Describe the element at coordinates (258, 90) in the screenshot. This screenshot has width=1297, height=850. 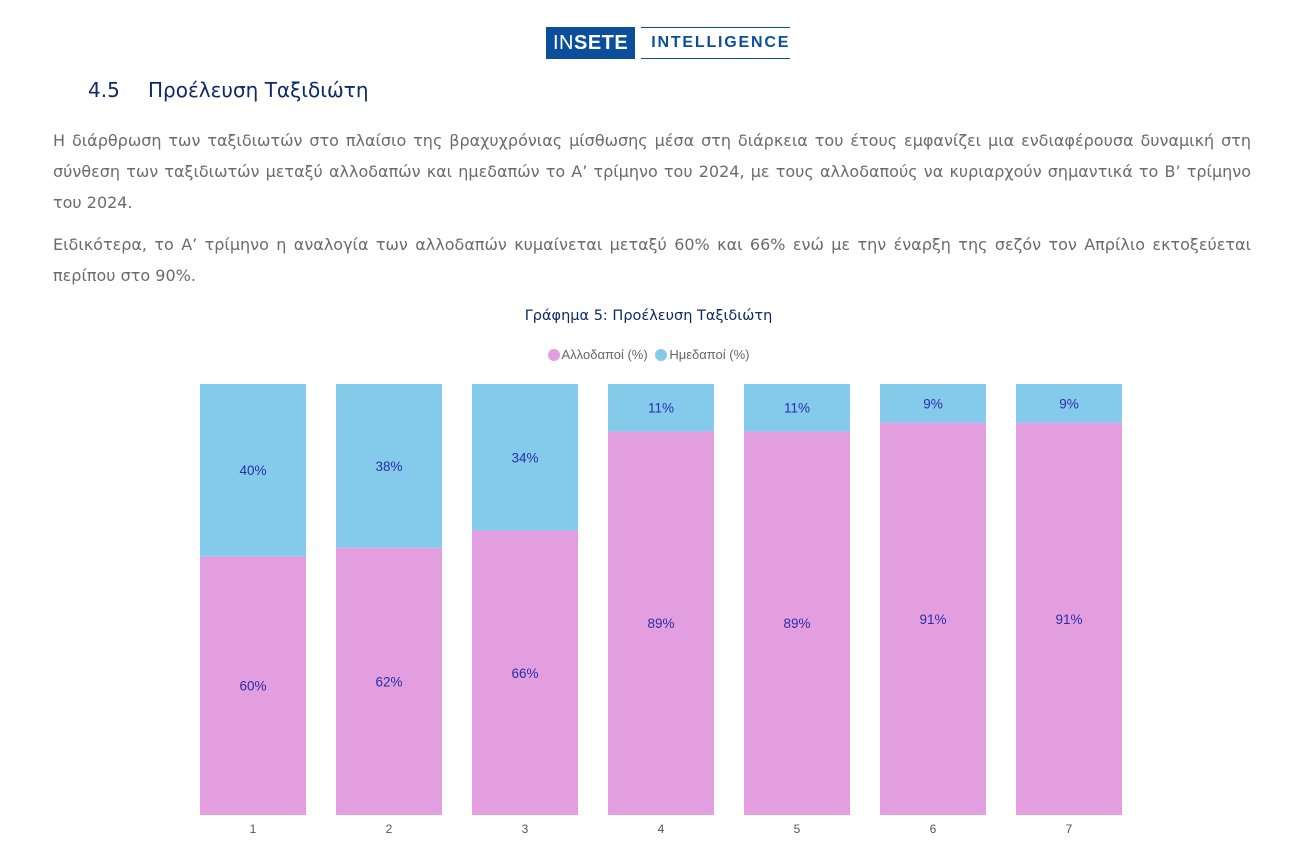
I see `section-title-text: Προέλευση Ταξιδιώτη` at that location.